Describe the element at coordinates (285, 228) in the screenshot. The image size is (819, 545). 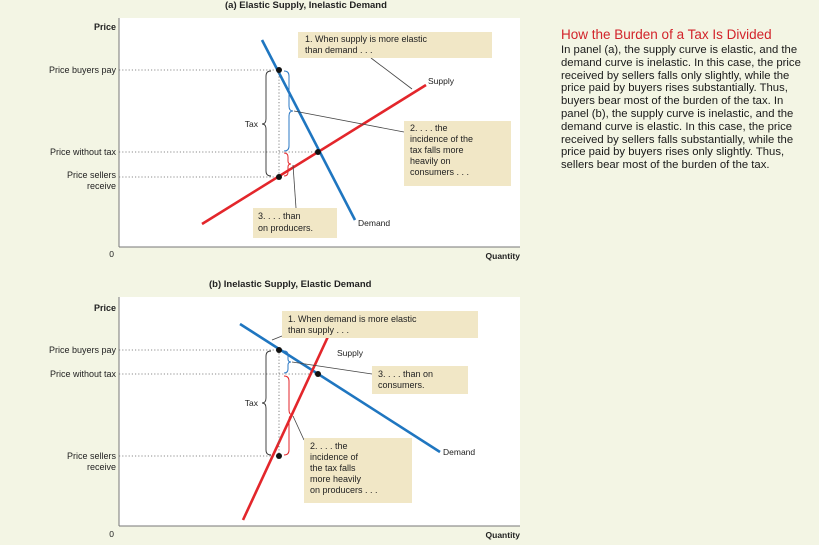
I see `panel-a-note3-line2: on producers.` at that location.